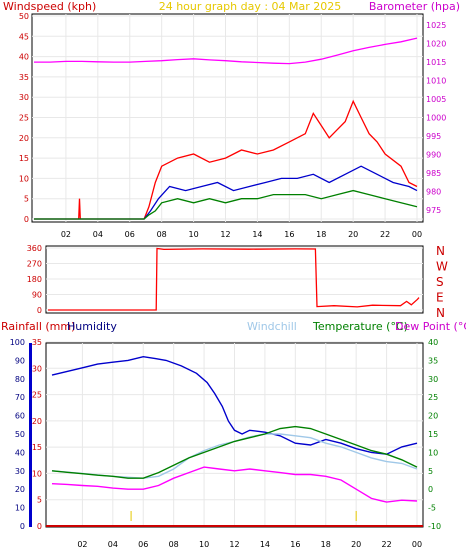 This screenshot has width=466, height=555. What do you see at coordinates (30, 435) in the screenshot?
I see `humidity-axis-bar` at bounding box center [30, 435].